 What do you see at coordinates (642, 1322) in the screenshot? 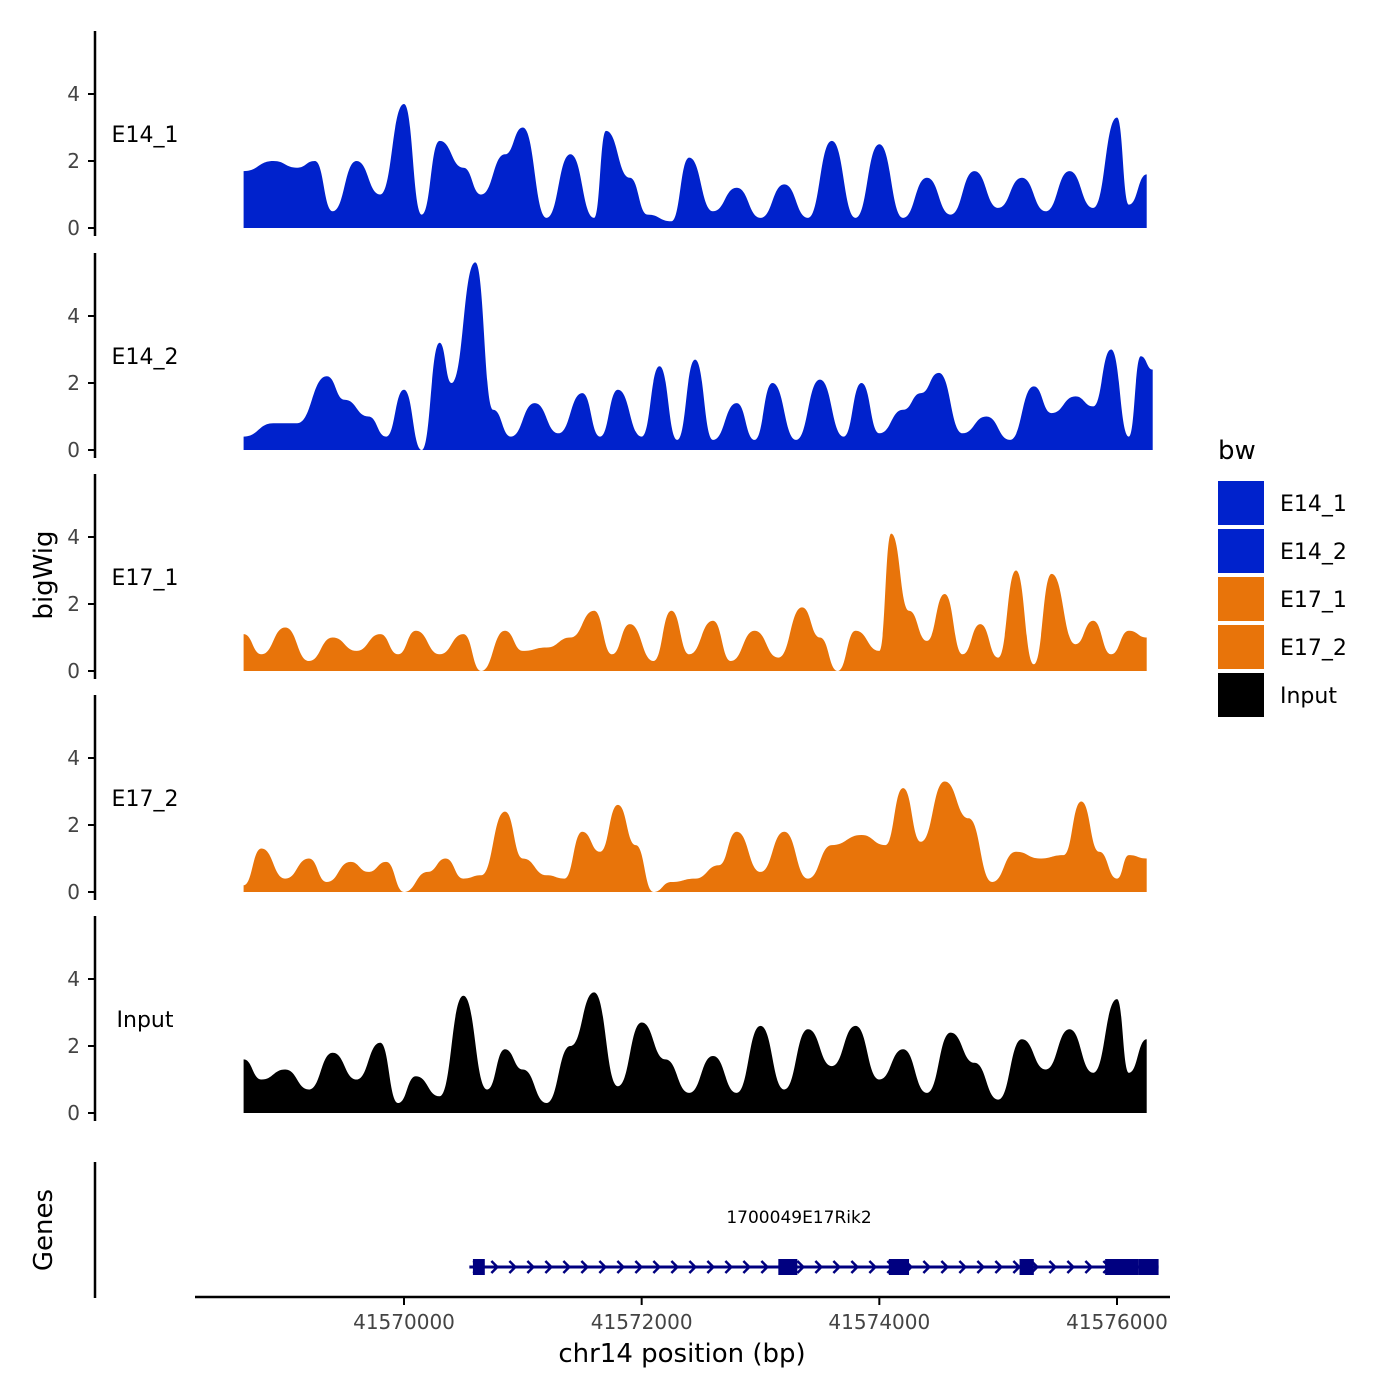
I see `x-tick-label: 41572000` at bounding box center [642, 1322].